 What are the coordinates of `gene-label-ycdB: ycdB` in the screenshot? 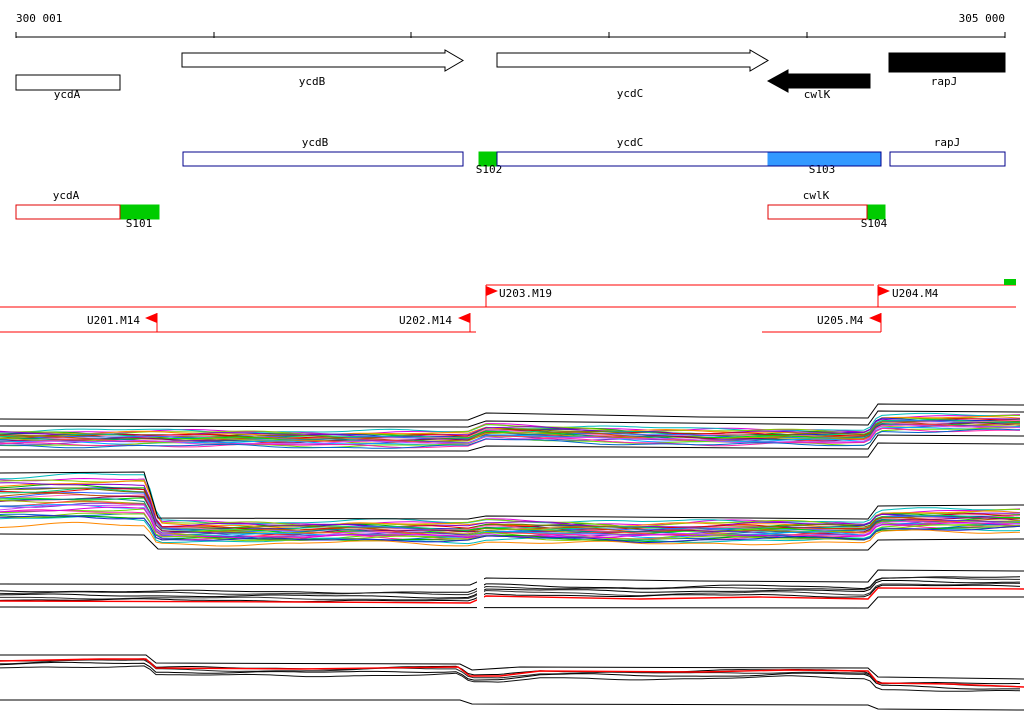 It's located at (312, 81).